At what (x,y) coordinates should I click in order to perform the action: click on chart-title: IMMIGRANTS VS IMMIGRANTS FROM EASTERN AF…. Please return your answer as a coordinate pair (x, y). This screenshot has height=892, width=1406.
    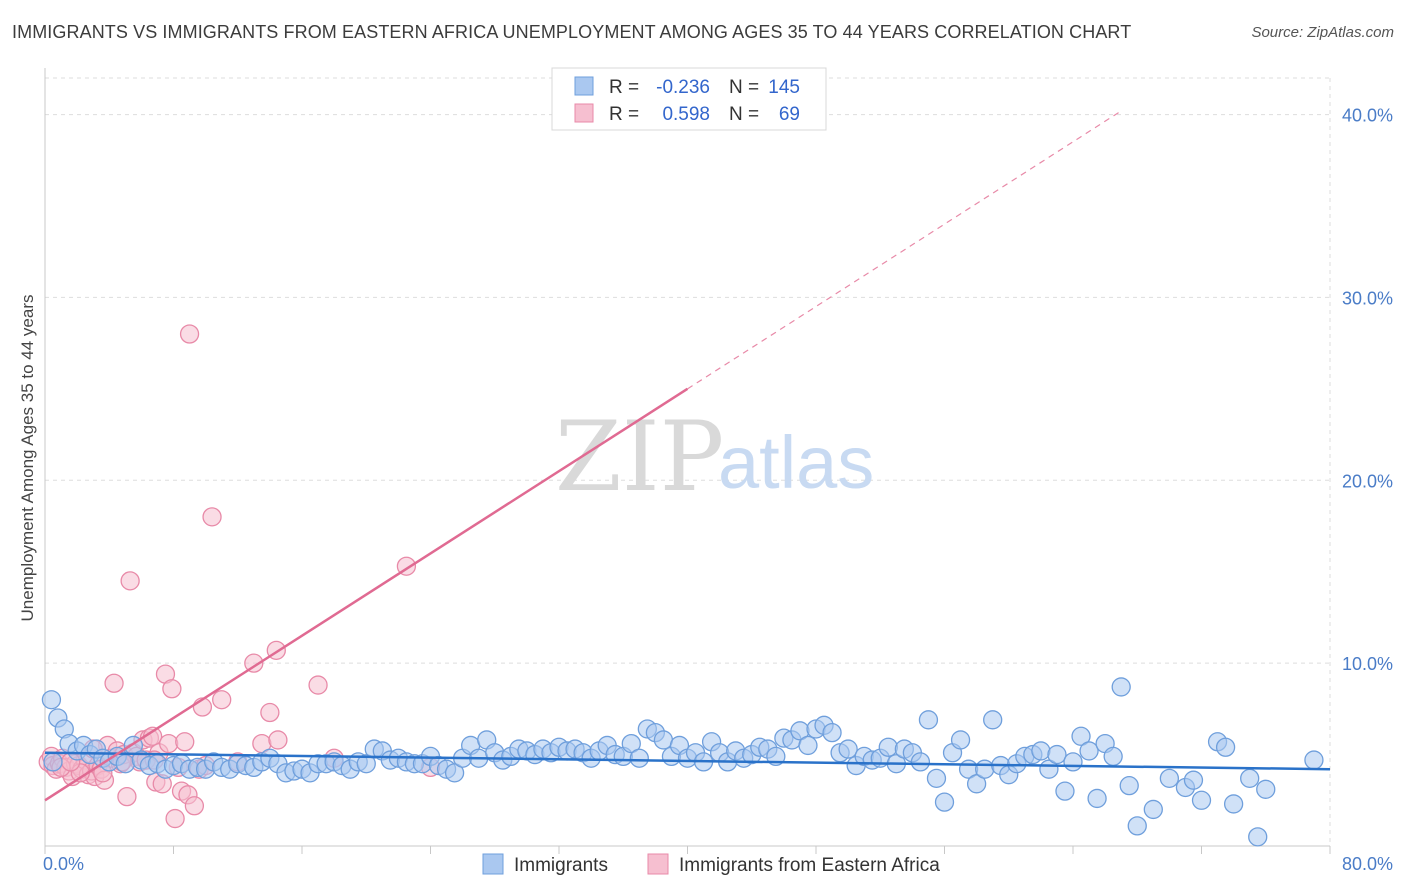
    Looking at the image, I should click on (572, 32).